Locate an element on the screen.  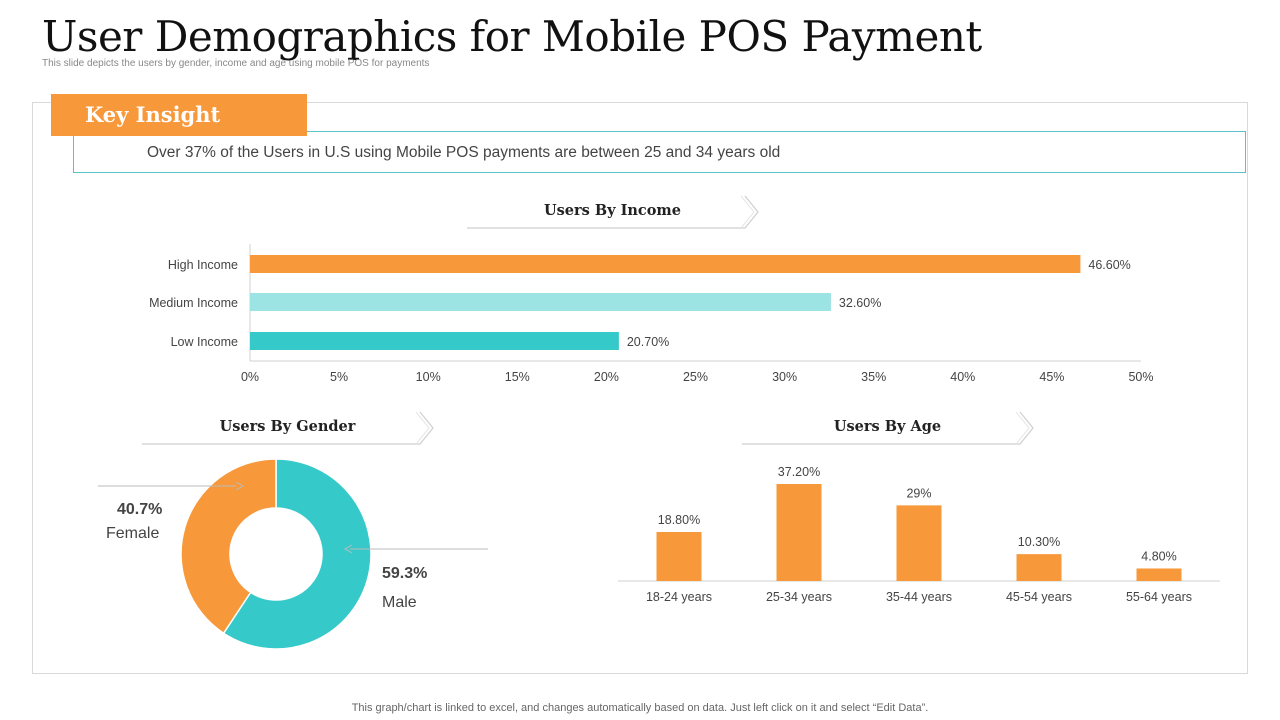
age-category-label: 35-44 years is located at coordinates (919, 597).